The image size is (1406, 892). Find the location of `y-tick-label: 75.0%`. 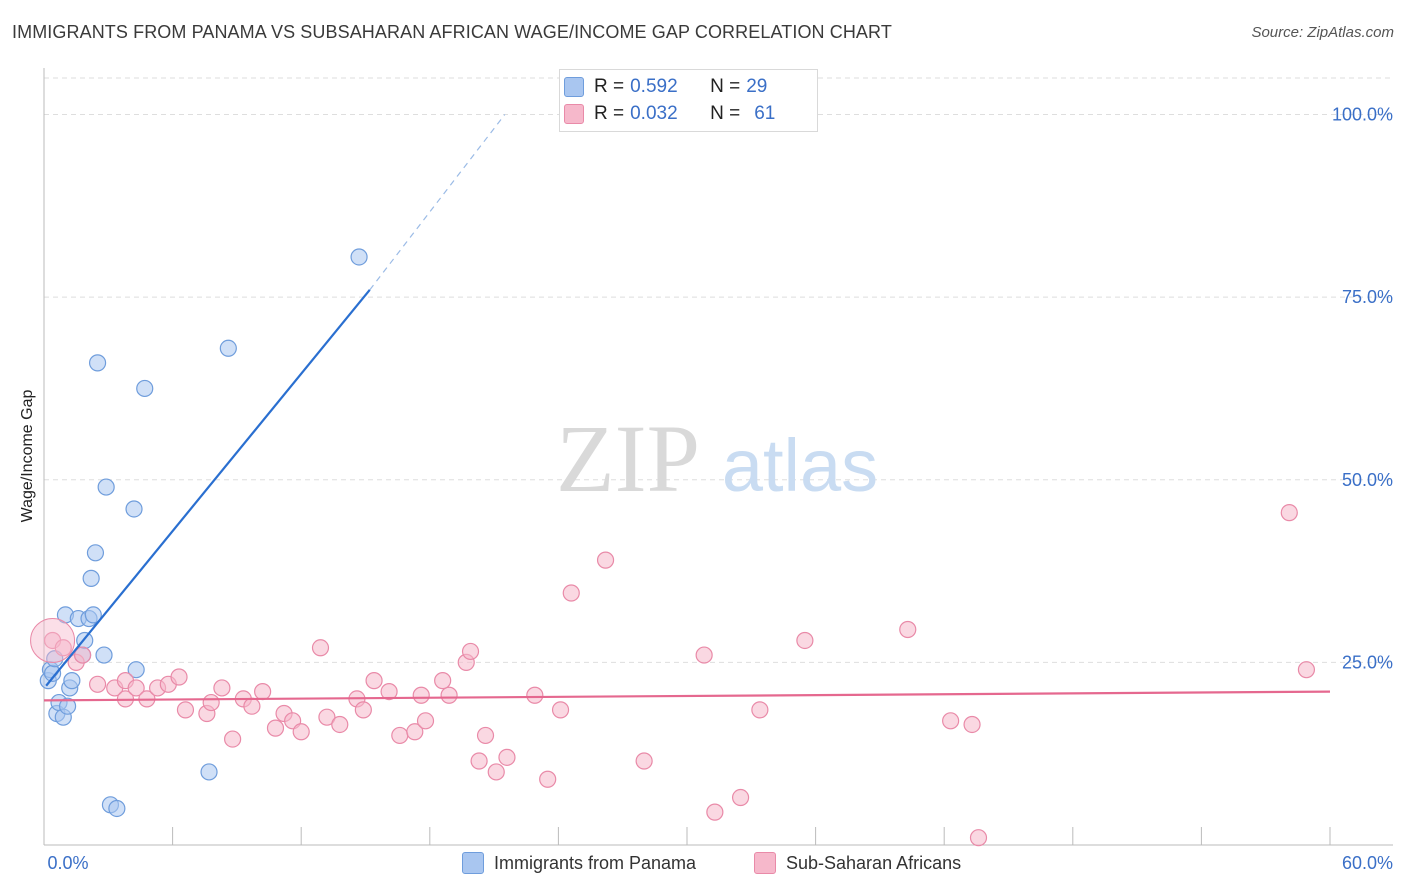

y-tick-label: 75.0% is located at coordinates (1367, 297).